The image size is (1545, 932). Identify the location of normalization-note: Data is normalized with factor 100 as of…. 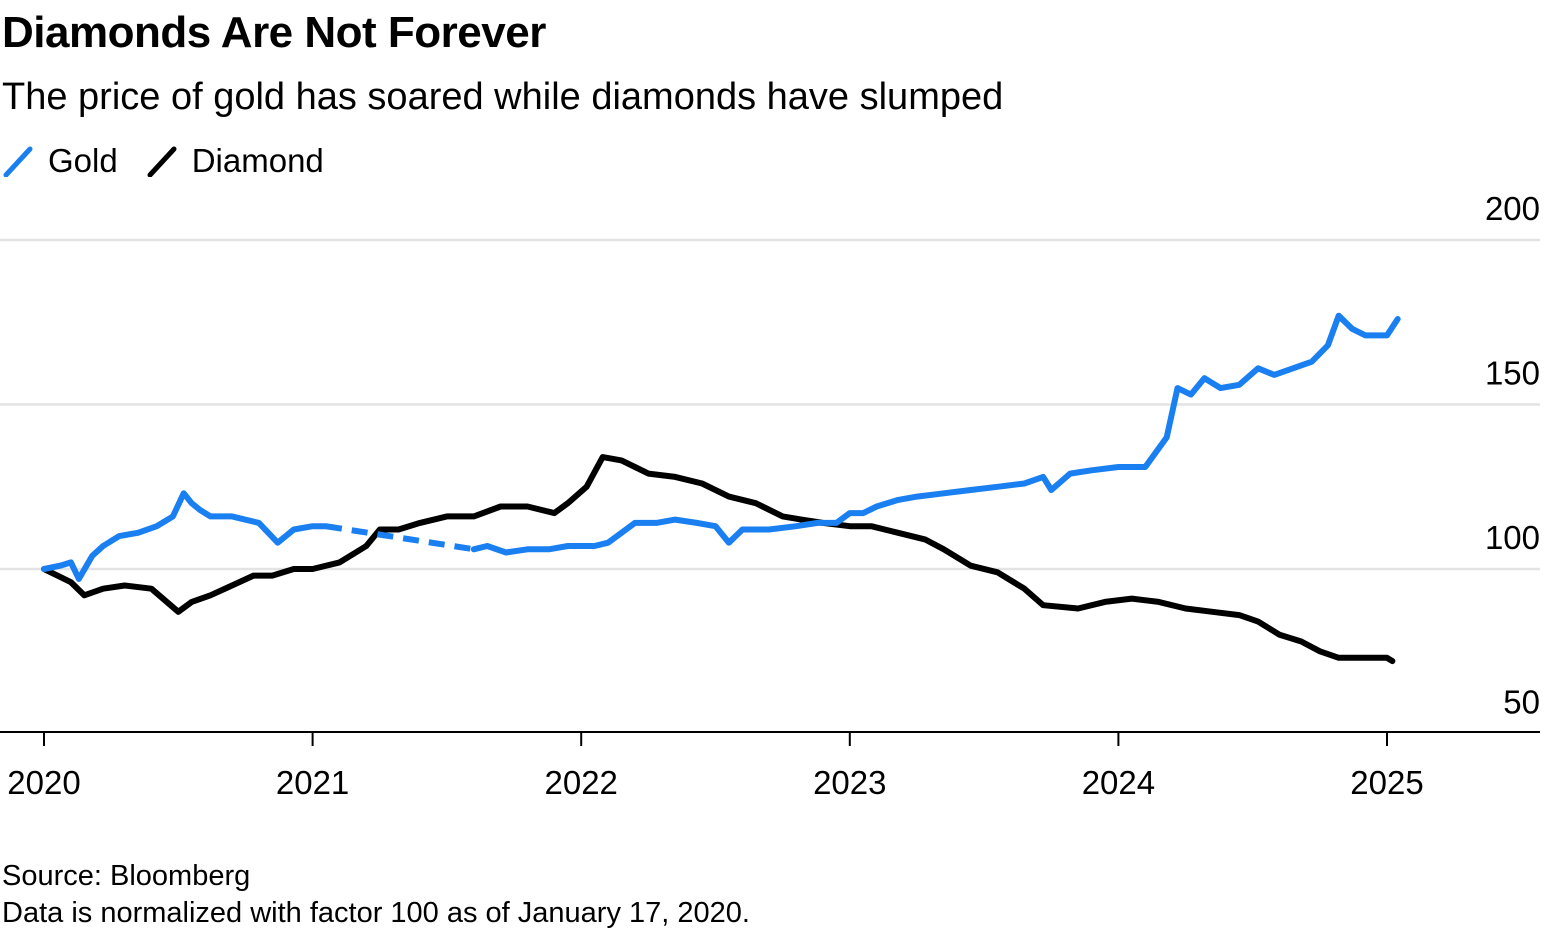
(376, 913).